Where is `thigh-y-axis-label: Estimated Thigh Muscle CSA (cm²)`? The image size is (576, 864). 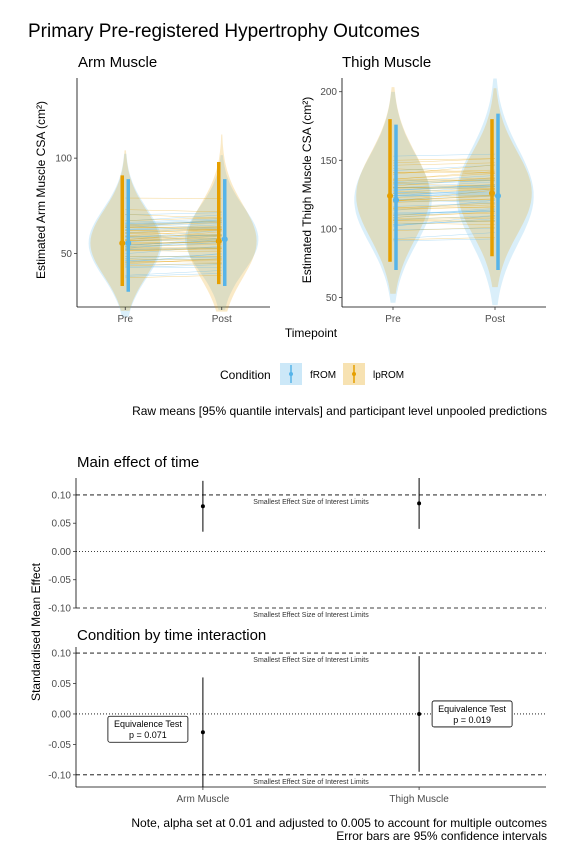
thigh-y-axis-label: Estimated Thigh Muscle CSA (cm²) is located at coordinates (307, 190).